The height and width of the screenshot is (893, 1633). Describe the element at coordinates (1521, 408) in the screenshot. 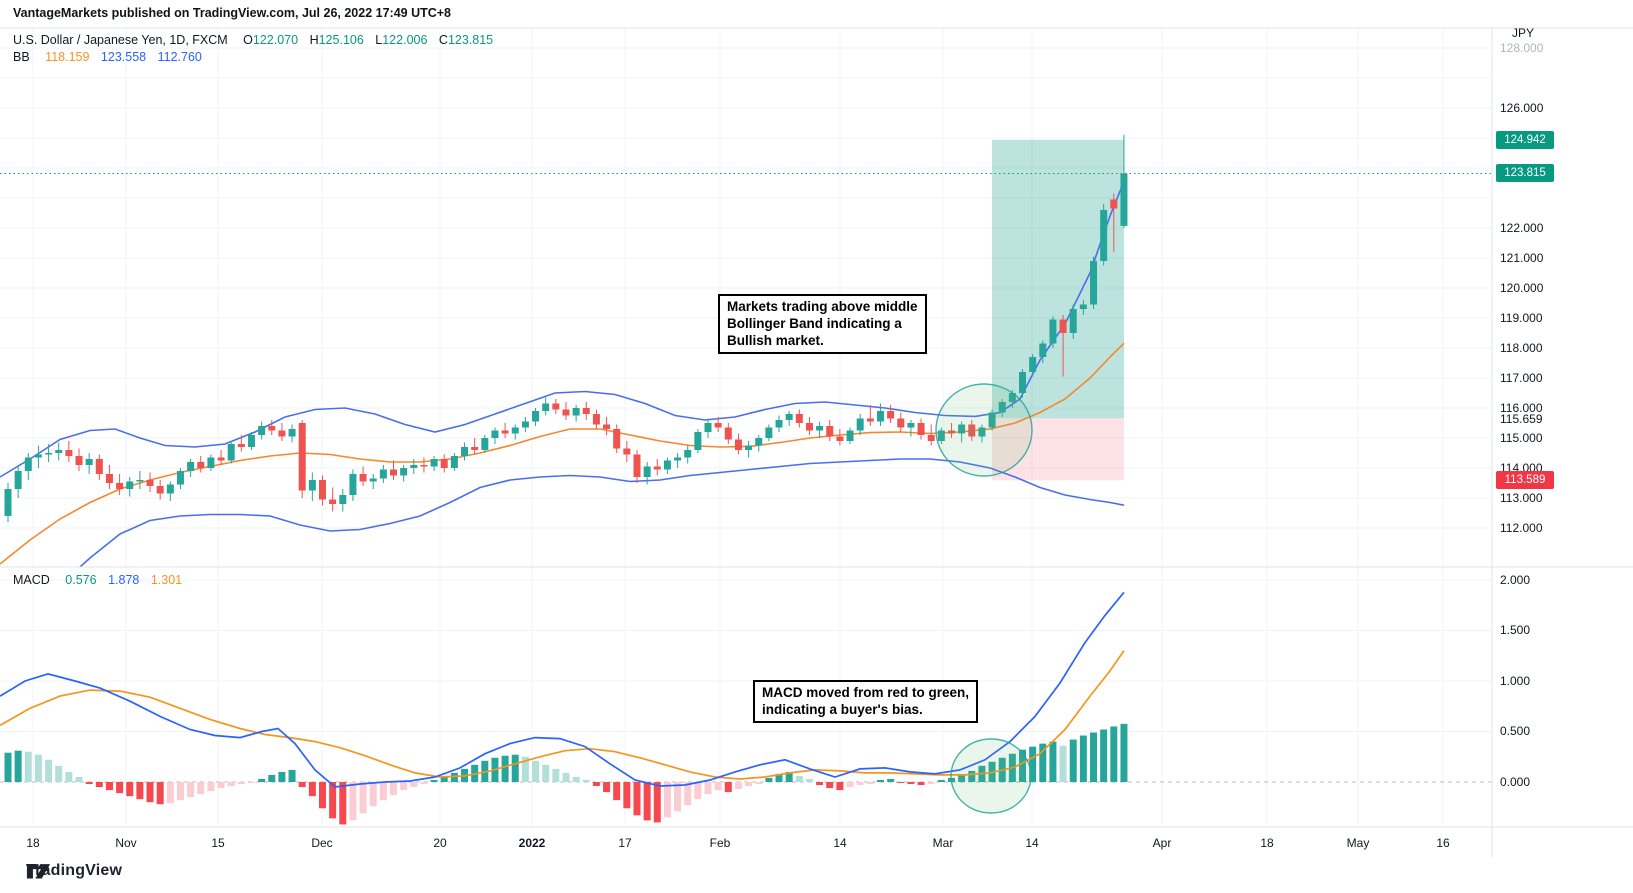

I see `price-axis-label: 116.000` at that location.